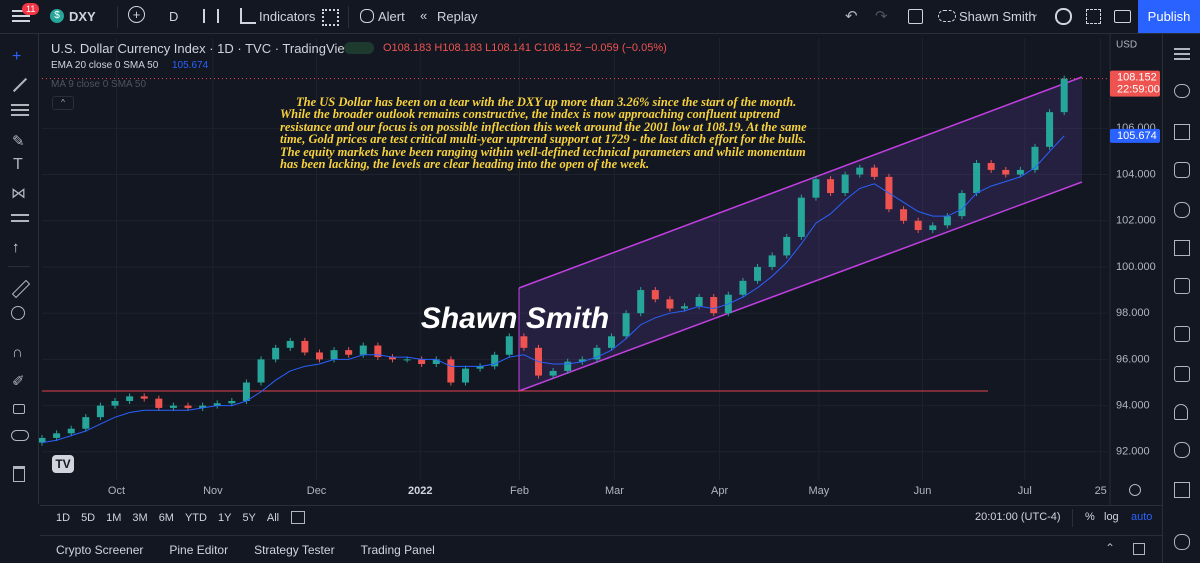 The width and height of the screenshot is (1200, 563). I want to click on news-icon, so click(1182, 132).